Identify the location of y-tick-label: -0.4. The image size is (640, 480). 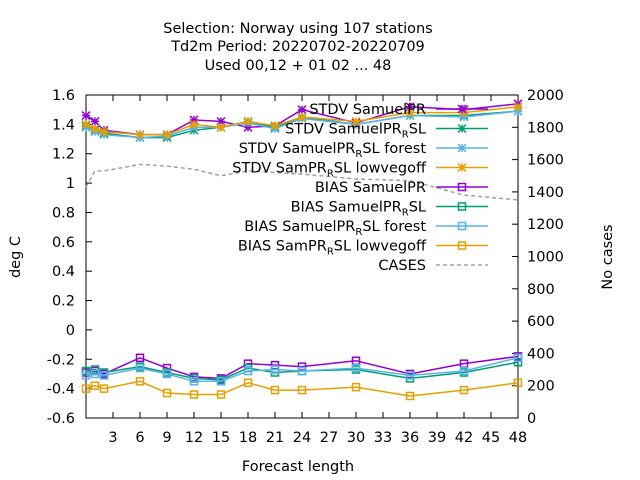
(61, 390).